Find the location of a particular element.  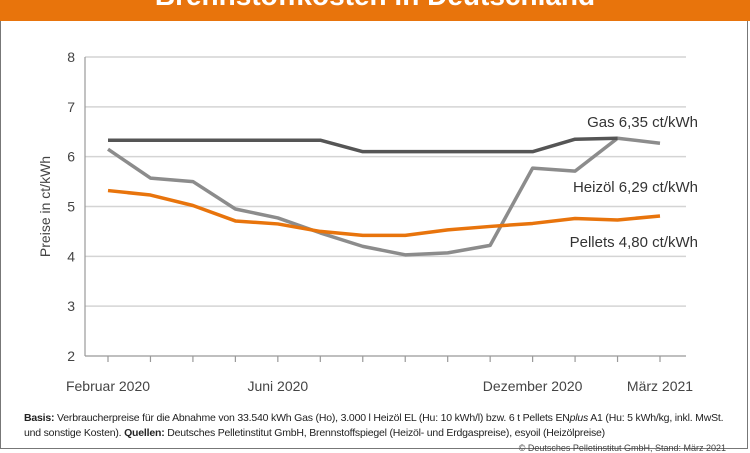

title-banner: Brennstoffkosten in Deutschland is located at coordinates (375, 10).